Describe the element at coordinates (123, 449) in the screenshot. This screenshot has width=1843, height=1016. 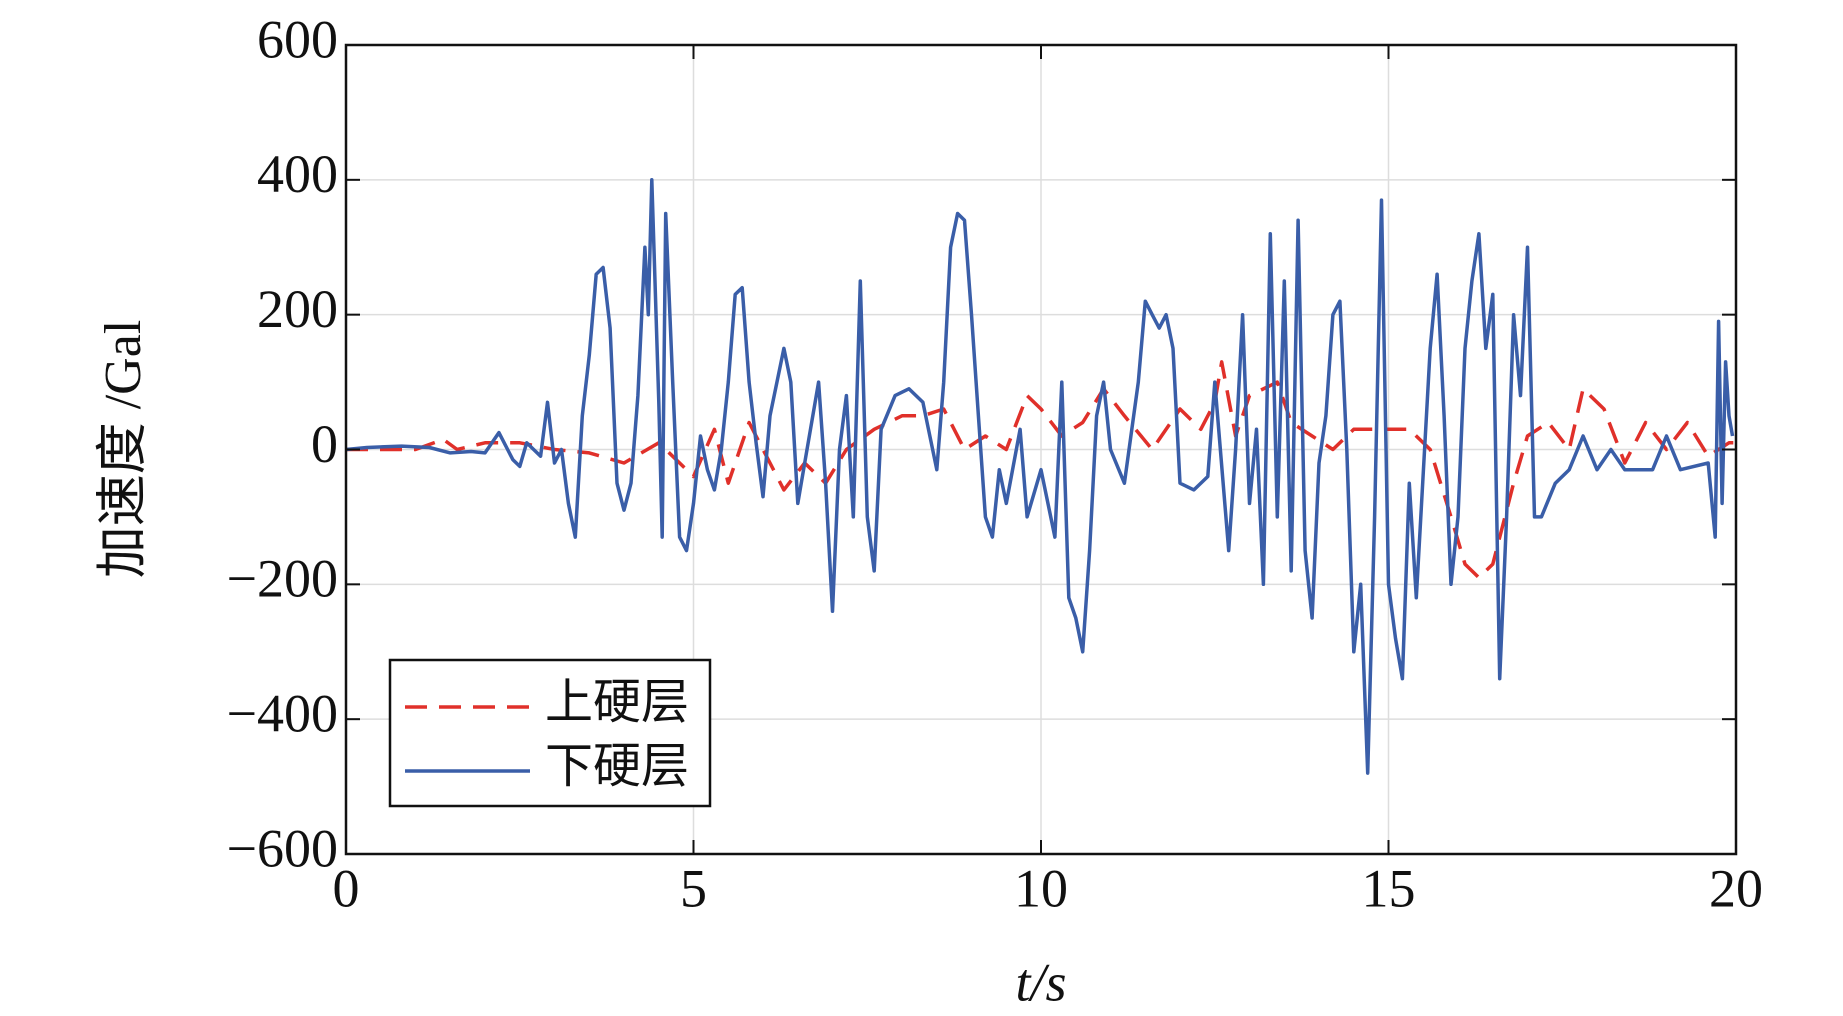
I see `y-axis-label: 加速度 /Gal` at that location.